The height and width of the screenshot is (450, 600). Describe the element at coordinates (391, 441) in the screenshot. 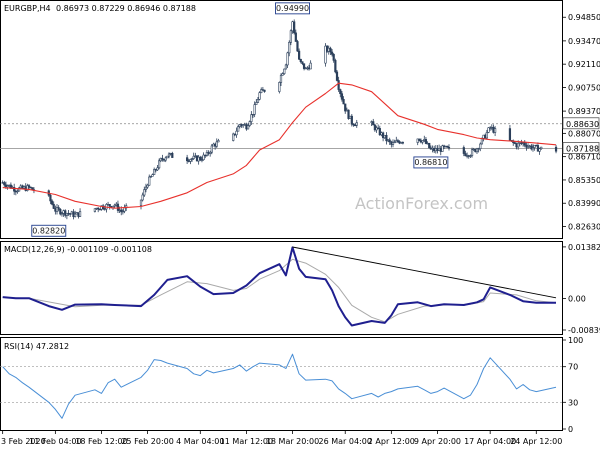

I see `time-tick-label: 2 Apr 12:00` at that location.